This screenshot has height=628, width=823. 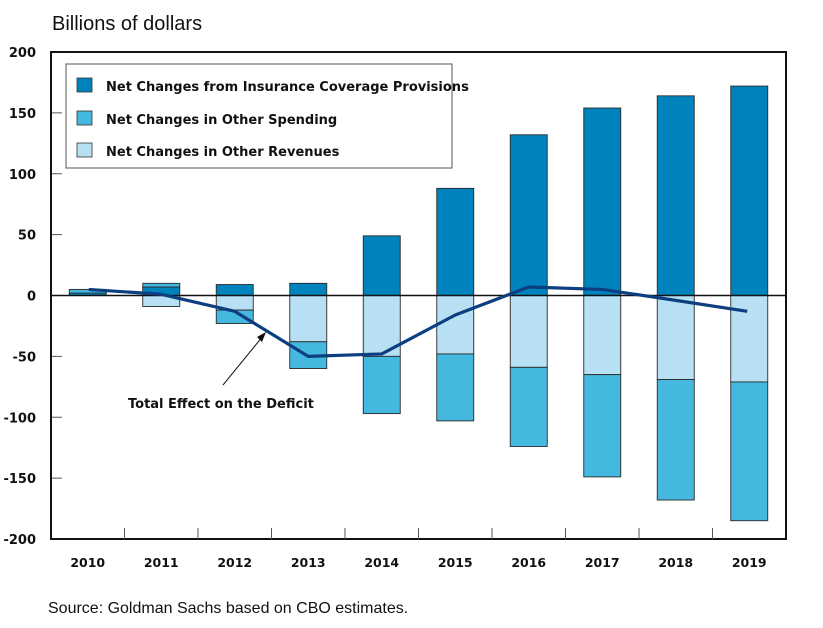 I want to click on y-axis: 200 150 100 50 0 -50 -100 -150 -200, so click(x=32, y=297).